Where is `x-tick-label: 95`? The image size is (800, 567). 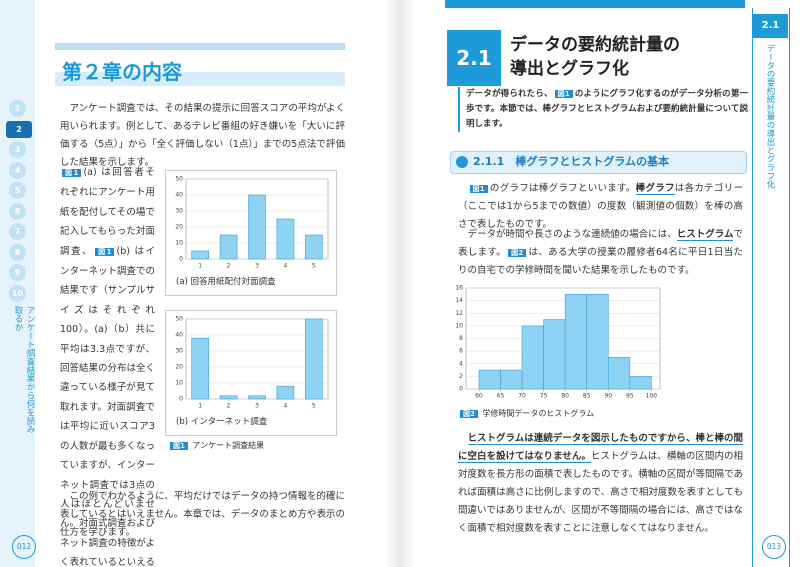 x-tick-label: 95 is located at coordinates (630, 396).